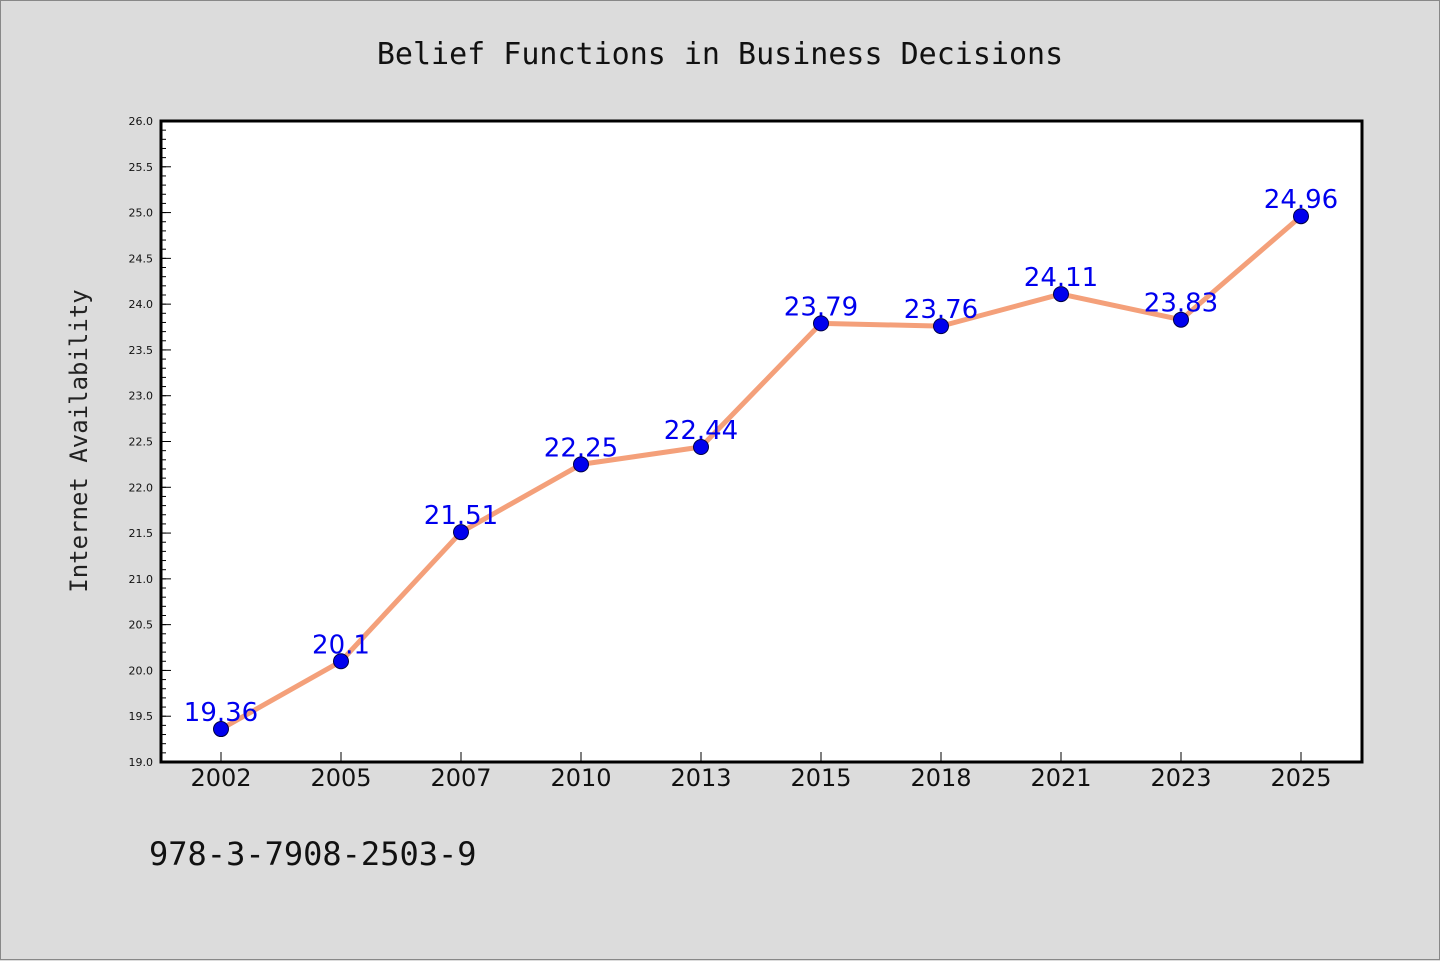  What do you see at coordinates (141, 167) in the screenshot?
I see `y-tick-label: 25.5` at bounding box center [141, 167].